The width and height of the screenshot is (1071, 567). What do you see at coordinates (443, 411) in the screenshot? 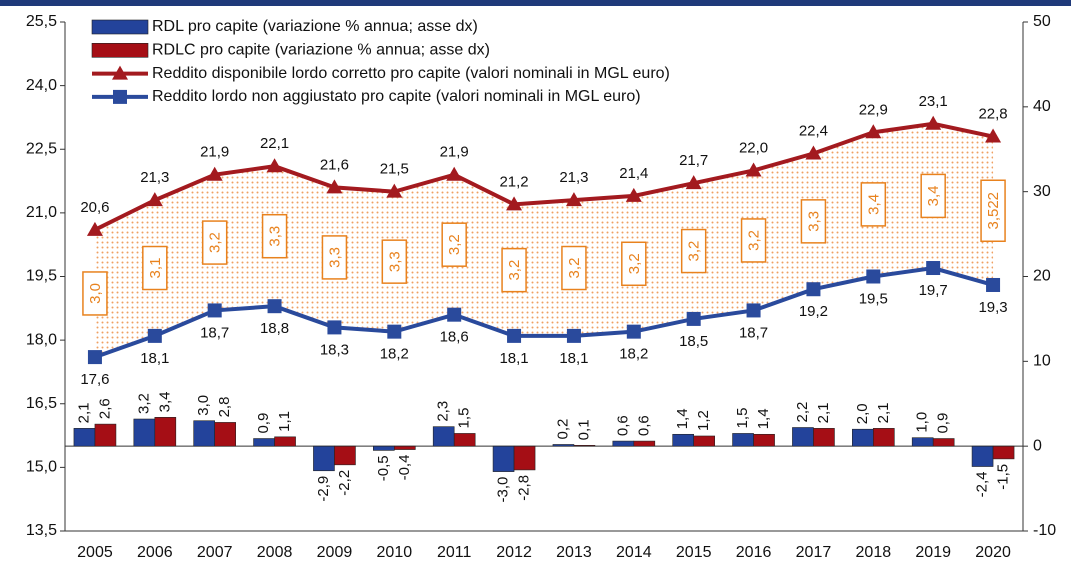
I see `bar-value-label: 2,3` at bounding box center [443, 411].